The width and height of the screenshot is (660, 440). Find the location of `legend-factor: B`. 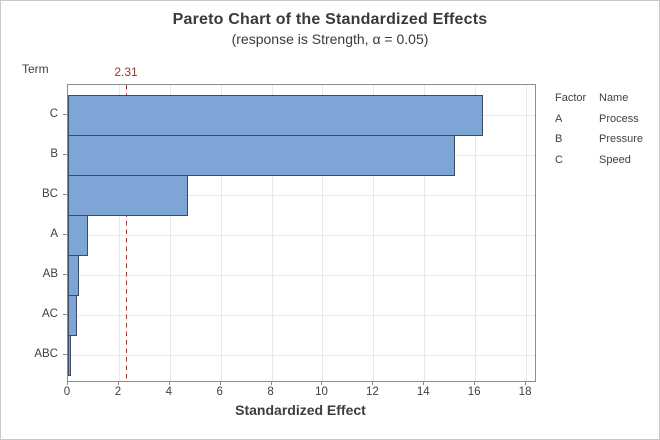

legend-factor: B is located at coordinates (559, 139).